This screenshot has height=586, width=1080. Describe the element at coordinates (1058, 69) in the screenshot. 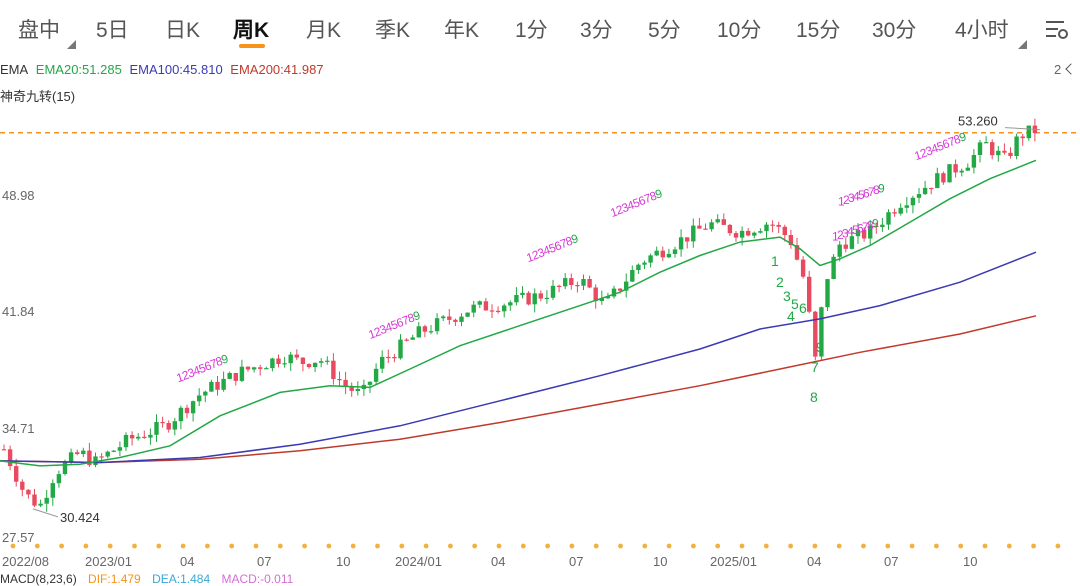

I see `indicator-count: 2` at that location.